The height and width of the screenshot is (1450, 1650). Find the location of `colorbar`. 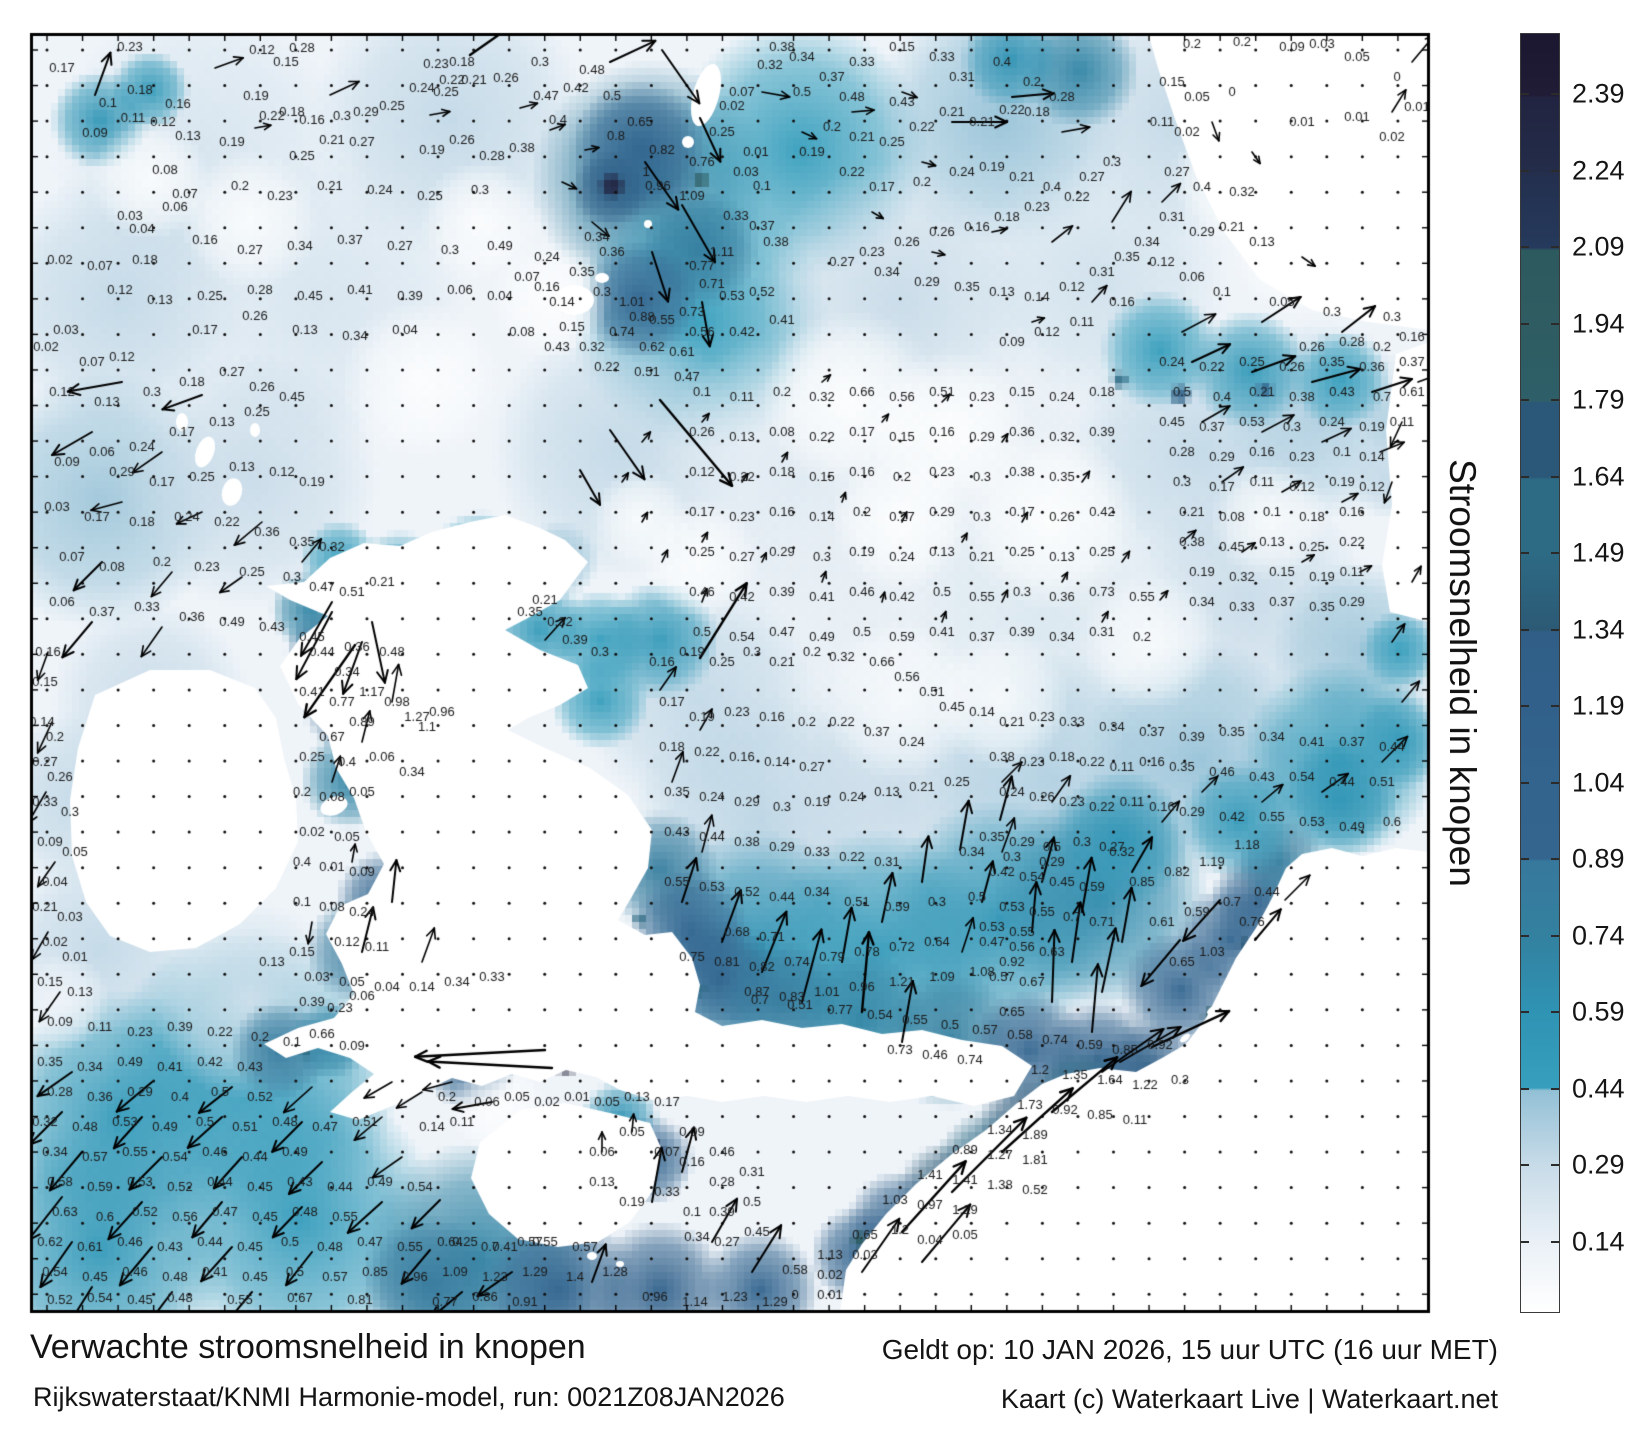

colorbar is located at coordinates (1540, 673).